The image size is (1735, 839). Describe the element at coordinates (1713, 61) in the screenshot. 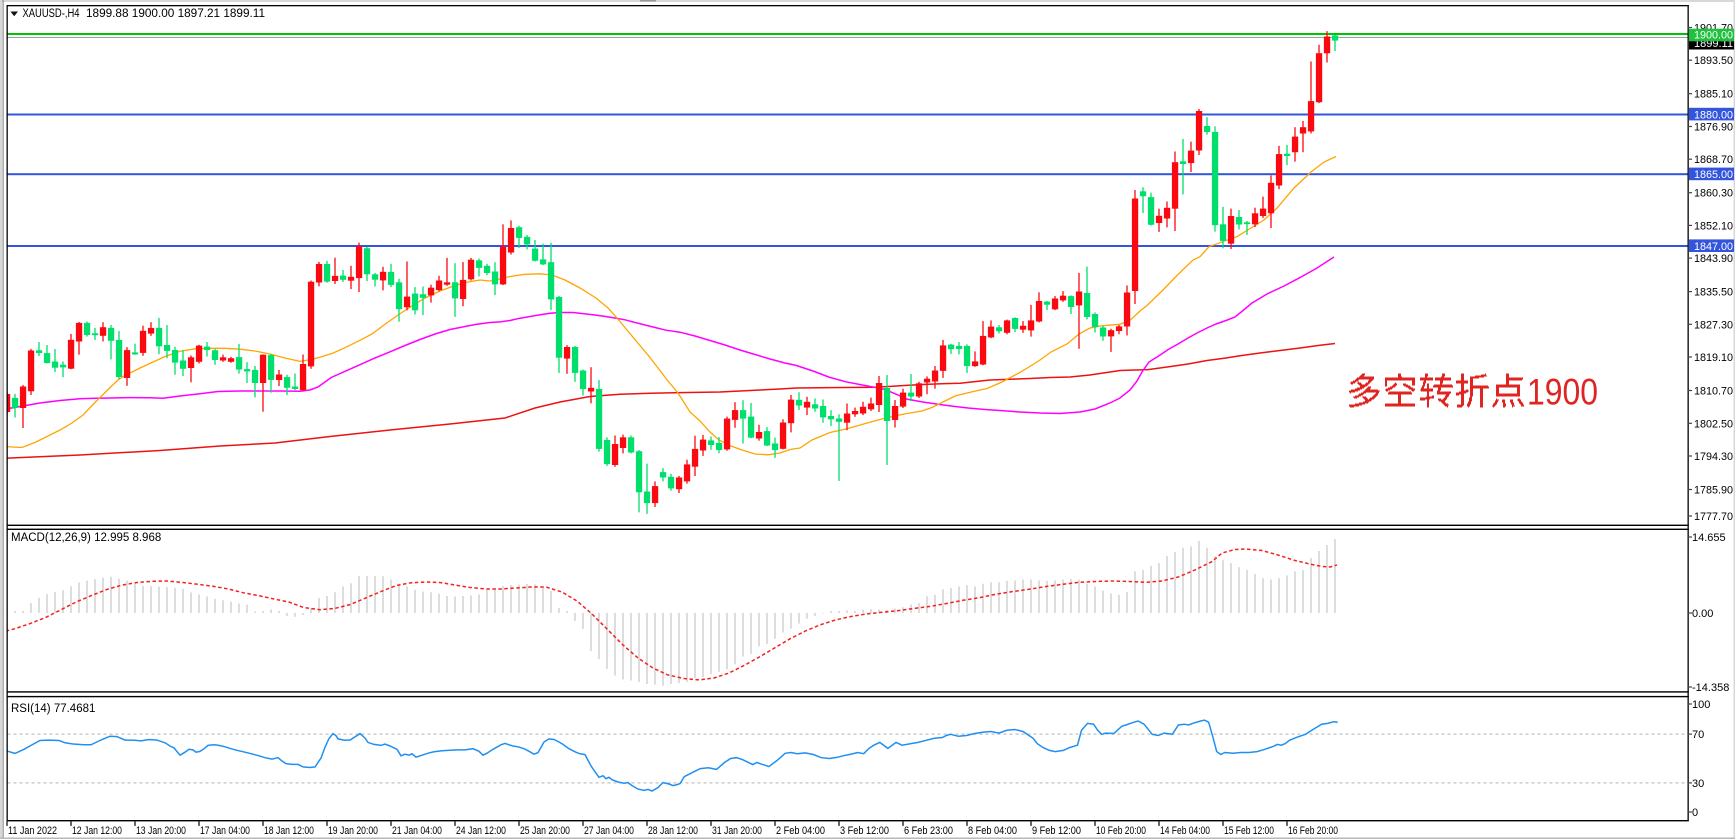

I see `svg-text: 1893.50` at that location.